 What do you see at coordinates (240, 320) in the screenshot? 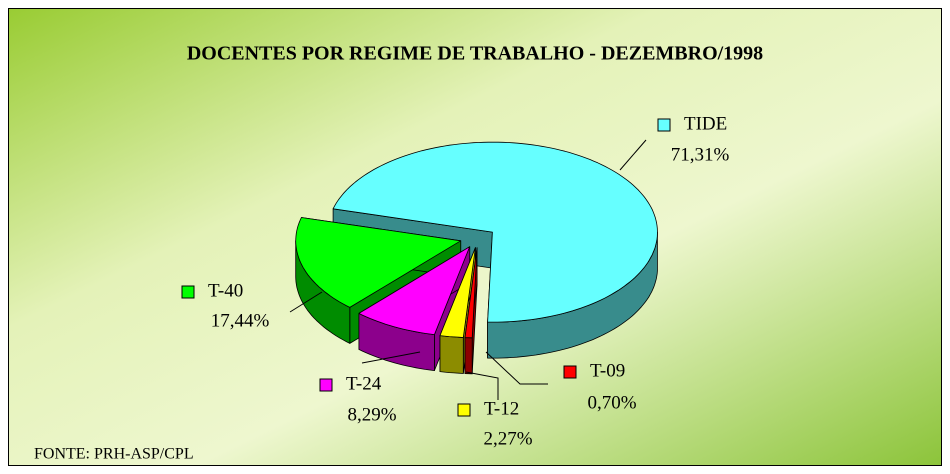
I see `value-label: 17,44%` at bounding box center [240, 320].